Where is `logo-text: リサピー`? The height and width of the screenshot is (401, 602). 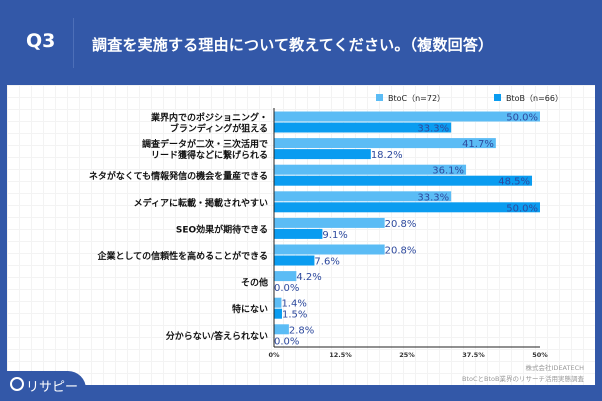
logo-text: リサピー is located at coordinates (52, 387).